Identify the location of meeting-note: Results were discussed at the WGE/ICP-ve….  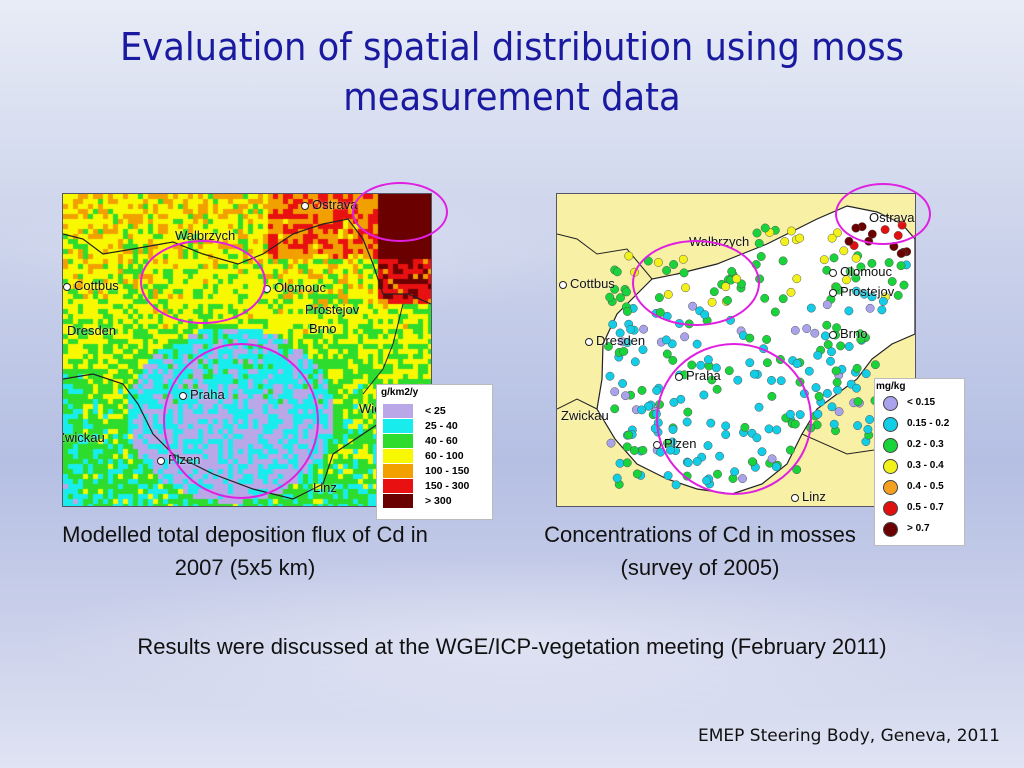
(512, 646).